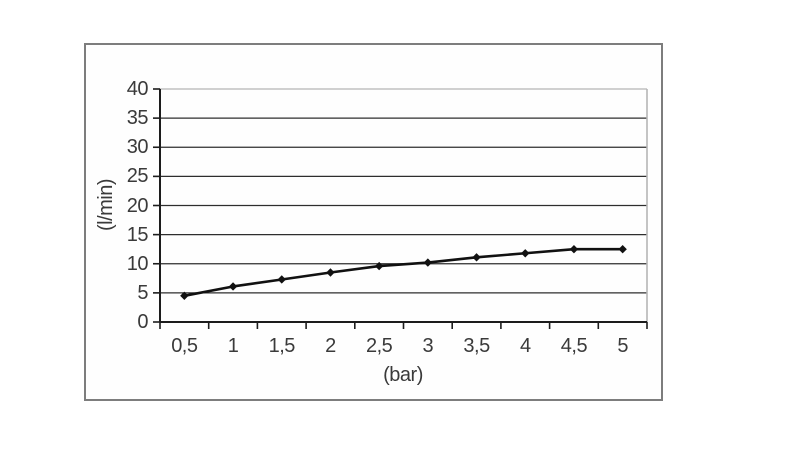 This screenshot has width=800, height=476. What do you see at coordinates (137, 205) in the screenshot?
I see `y-tick-label: 20` at bounding box center [137, 205].